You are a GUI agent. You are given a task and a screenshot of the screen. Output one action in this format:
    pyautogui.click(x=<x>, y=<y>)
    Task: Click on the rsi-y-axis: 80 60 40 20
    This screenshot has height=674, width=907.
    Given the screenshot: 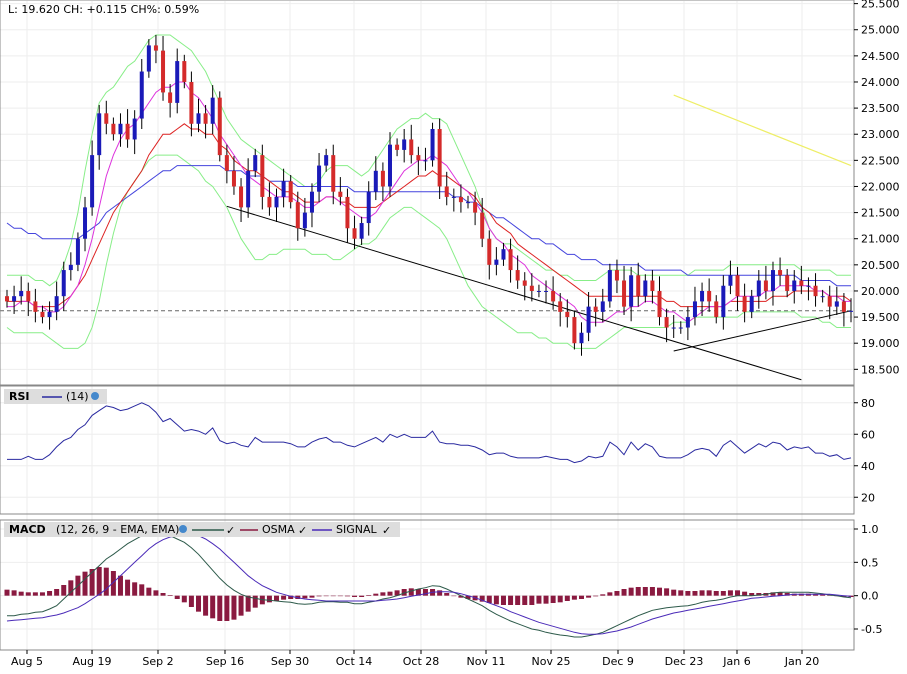 What is the action you would take?
    pyautogui.click(x=864, y=450)
    